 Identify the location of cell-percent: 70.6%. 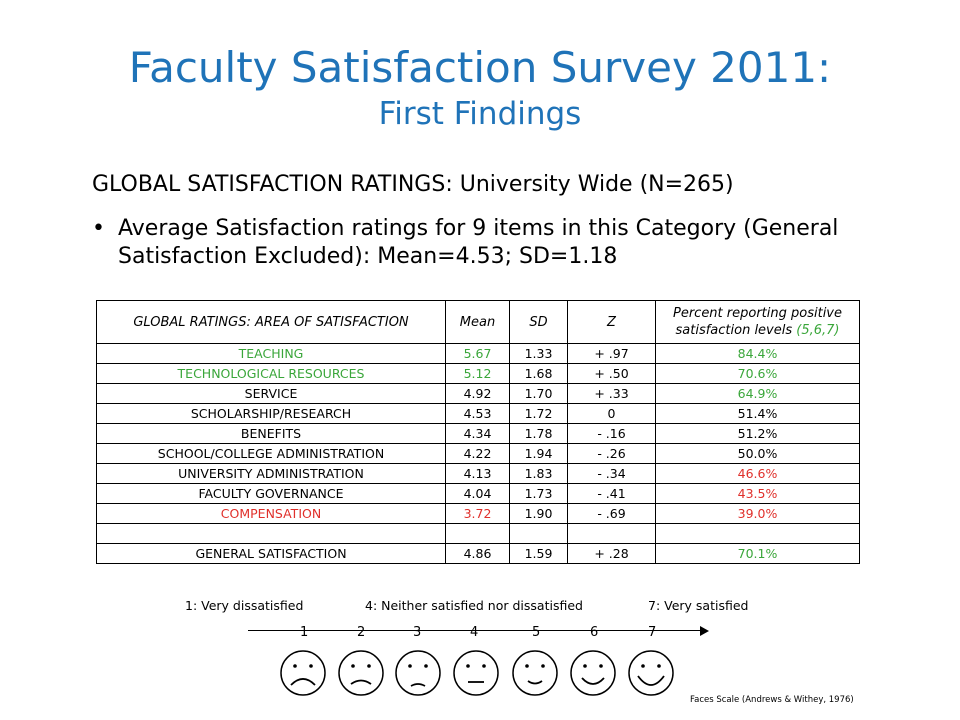
(757, 373).